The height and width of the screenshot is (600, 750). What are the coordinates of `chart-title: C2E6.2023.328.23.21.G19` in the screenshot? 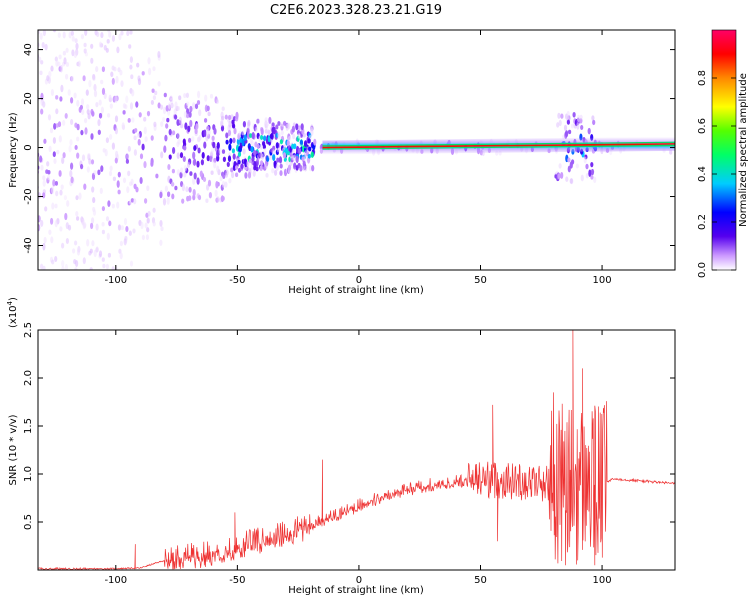 It's located at (356, 10).